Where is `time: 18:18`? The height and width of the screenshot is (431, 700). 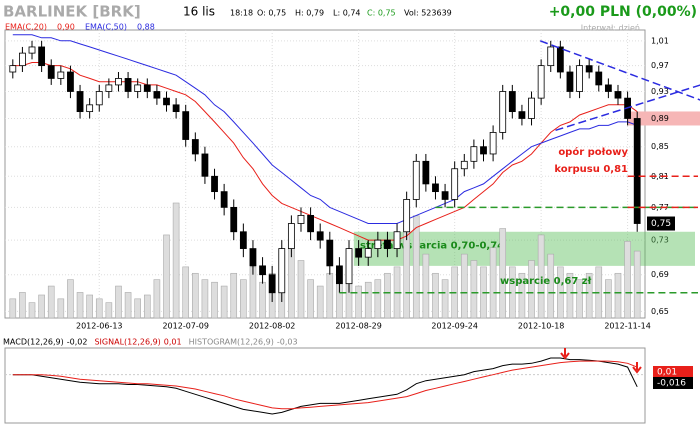 time: 18:18 is located at coordinates (241, 13).